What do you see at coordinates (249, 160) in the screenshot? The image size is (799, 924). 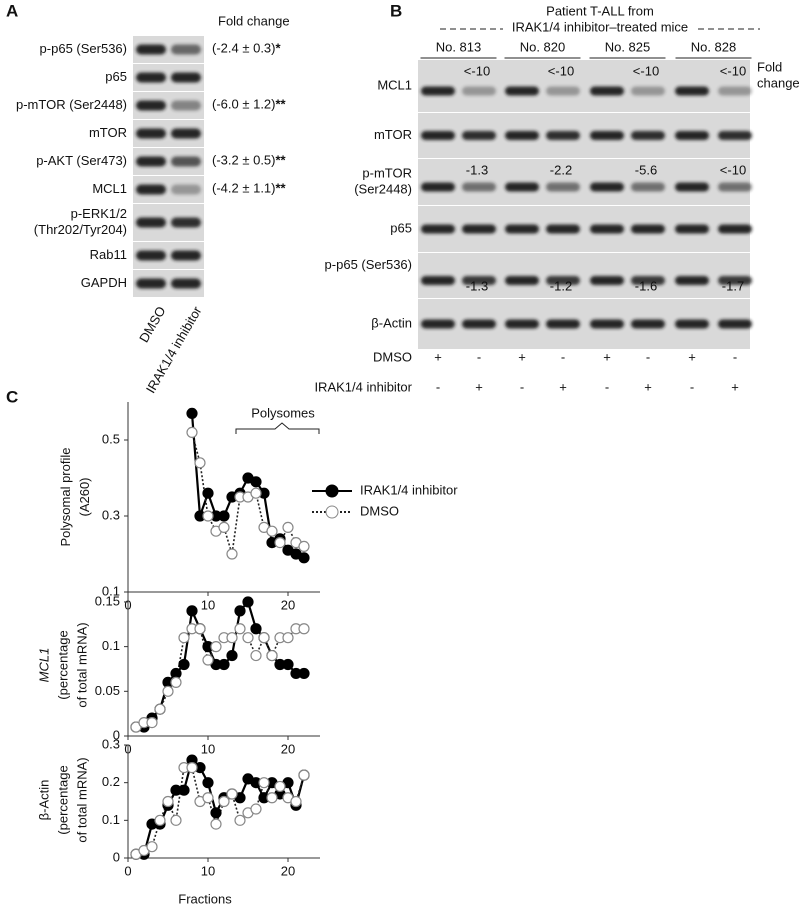 I see `fold-change: (-3.2 ± 0.5)**` at bounding box center [249, 160].